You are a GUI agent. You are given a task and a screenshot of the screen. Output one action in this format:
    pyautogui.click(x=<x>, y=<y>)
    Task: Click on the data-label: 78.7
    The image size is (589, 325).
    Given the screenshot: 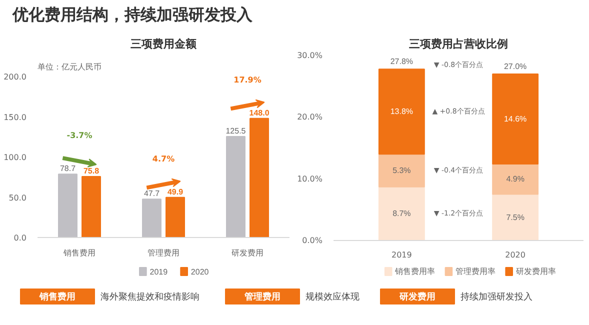 What is the action you would take?
    pyautogui.click(x=68, y=169)
    